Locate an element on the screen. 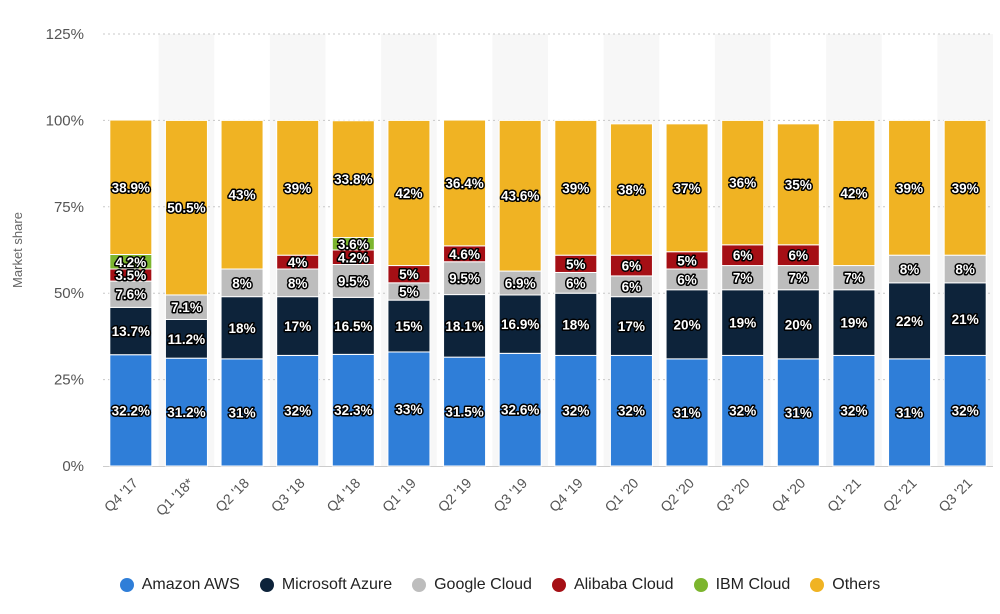 The width and height of the screenshot is (1000, 614). data-label: 37% is located at coordinates (687, 188).